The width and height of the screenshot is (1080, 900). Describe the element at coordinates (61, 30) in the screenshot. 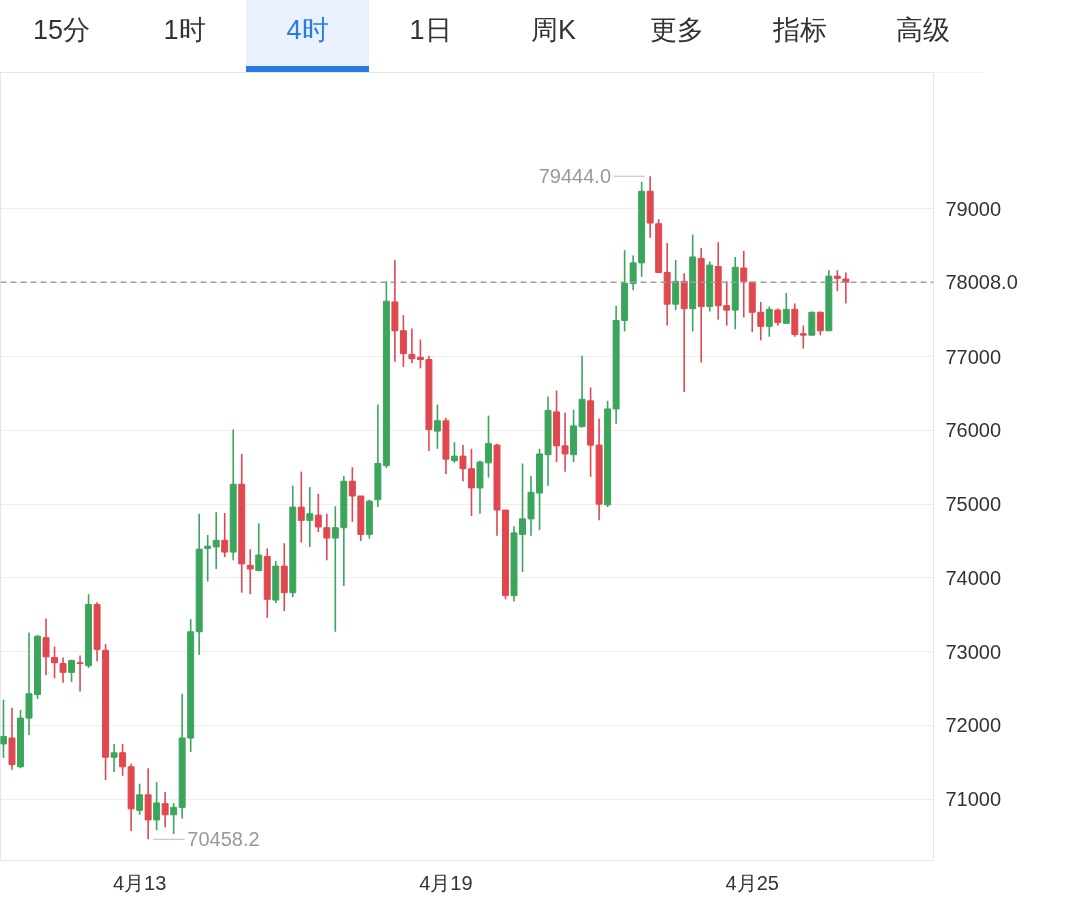

I see `text: 15分` at that location.